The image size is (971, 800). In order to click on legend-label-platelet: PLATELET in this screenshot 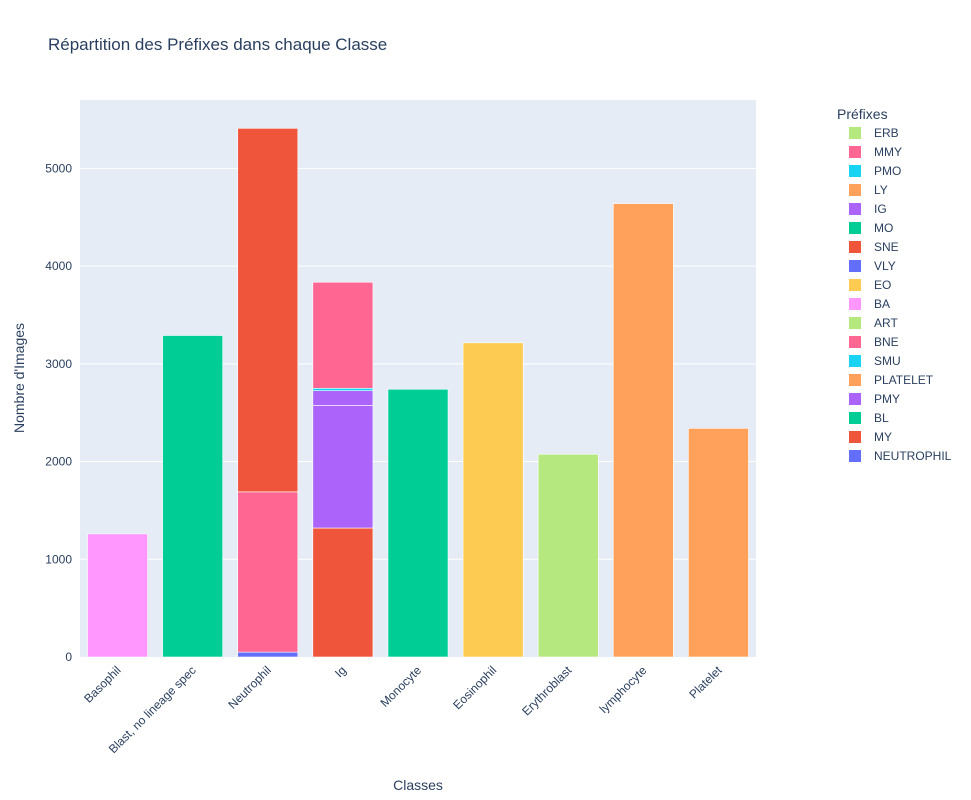, I will do `click(904, 380)`.